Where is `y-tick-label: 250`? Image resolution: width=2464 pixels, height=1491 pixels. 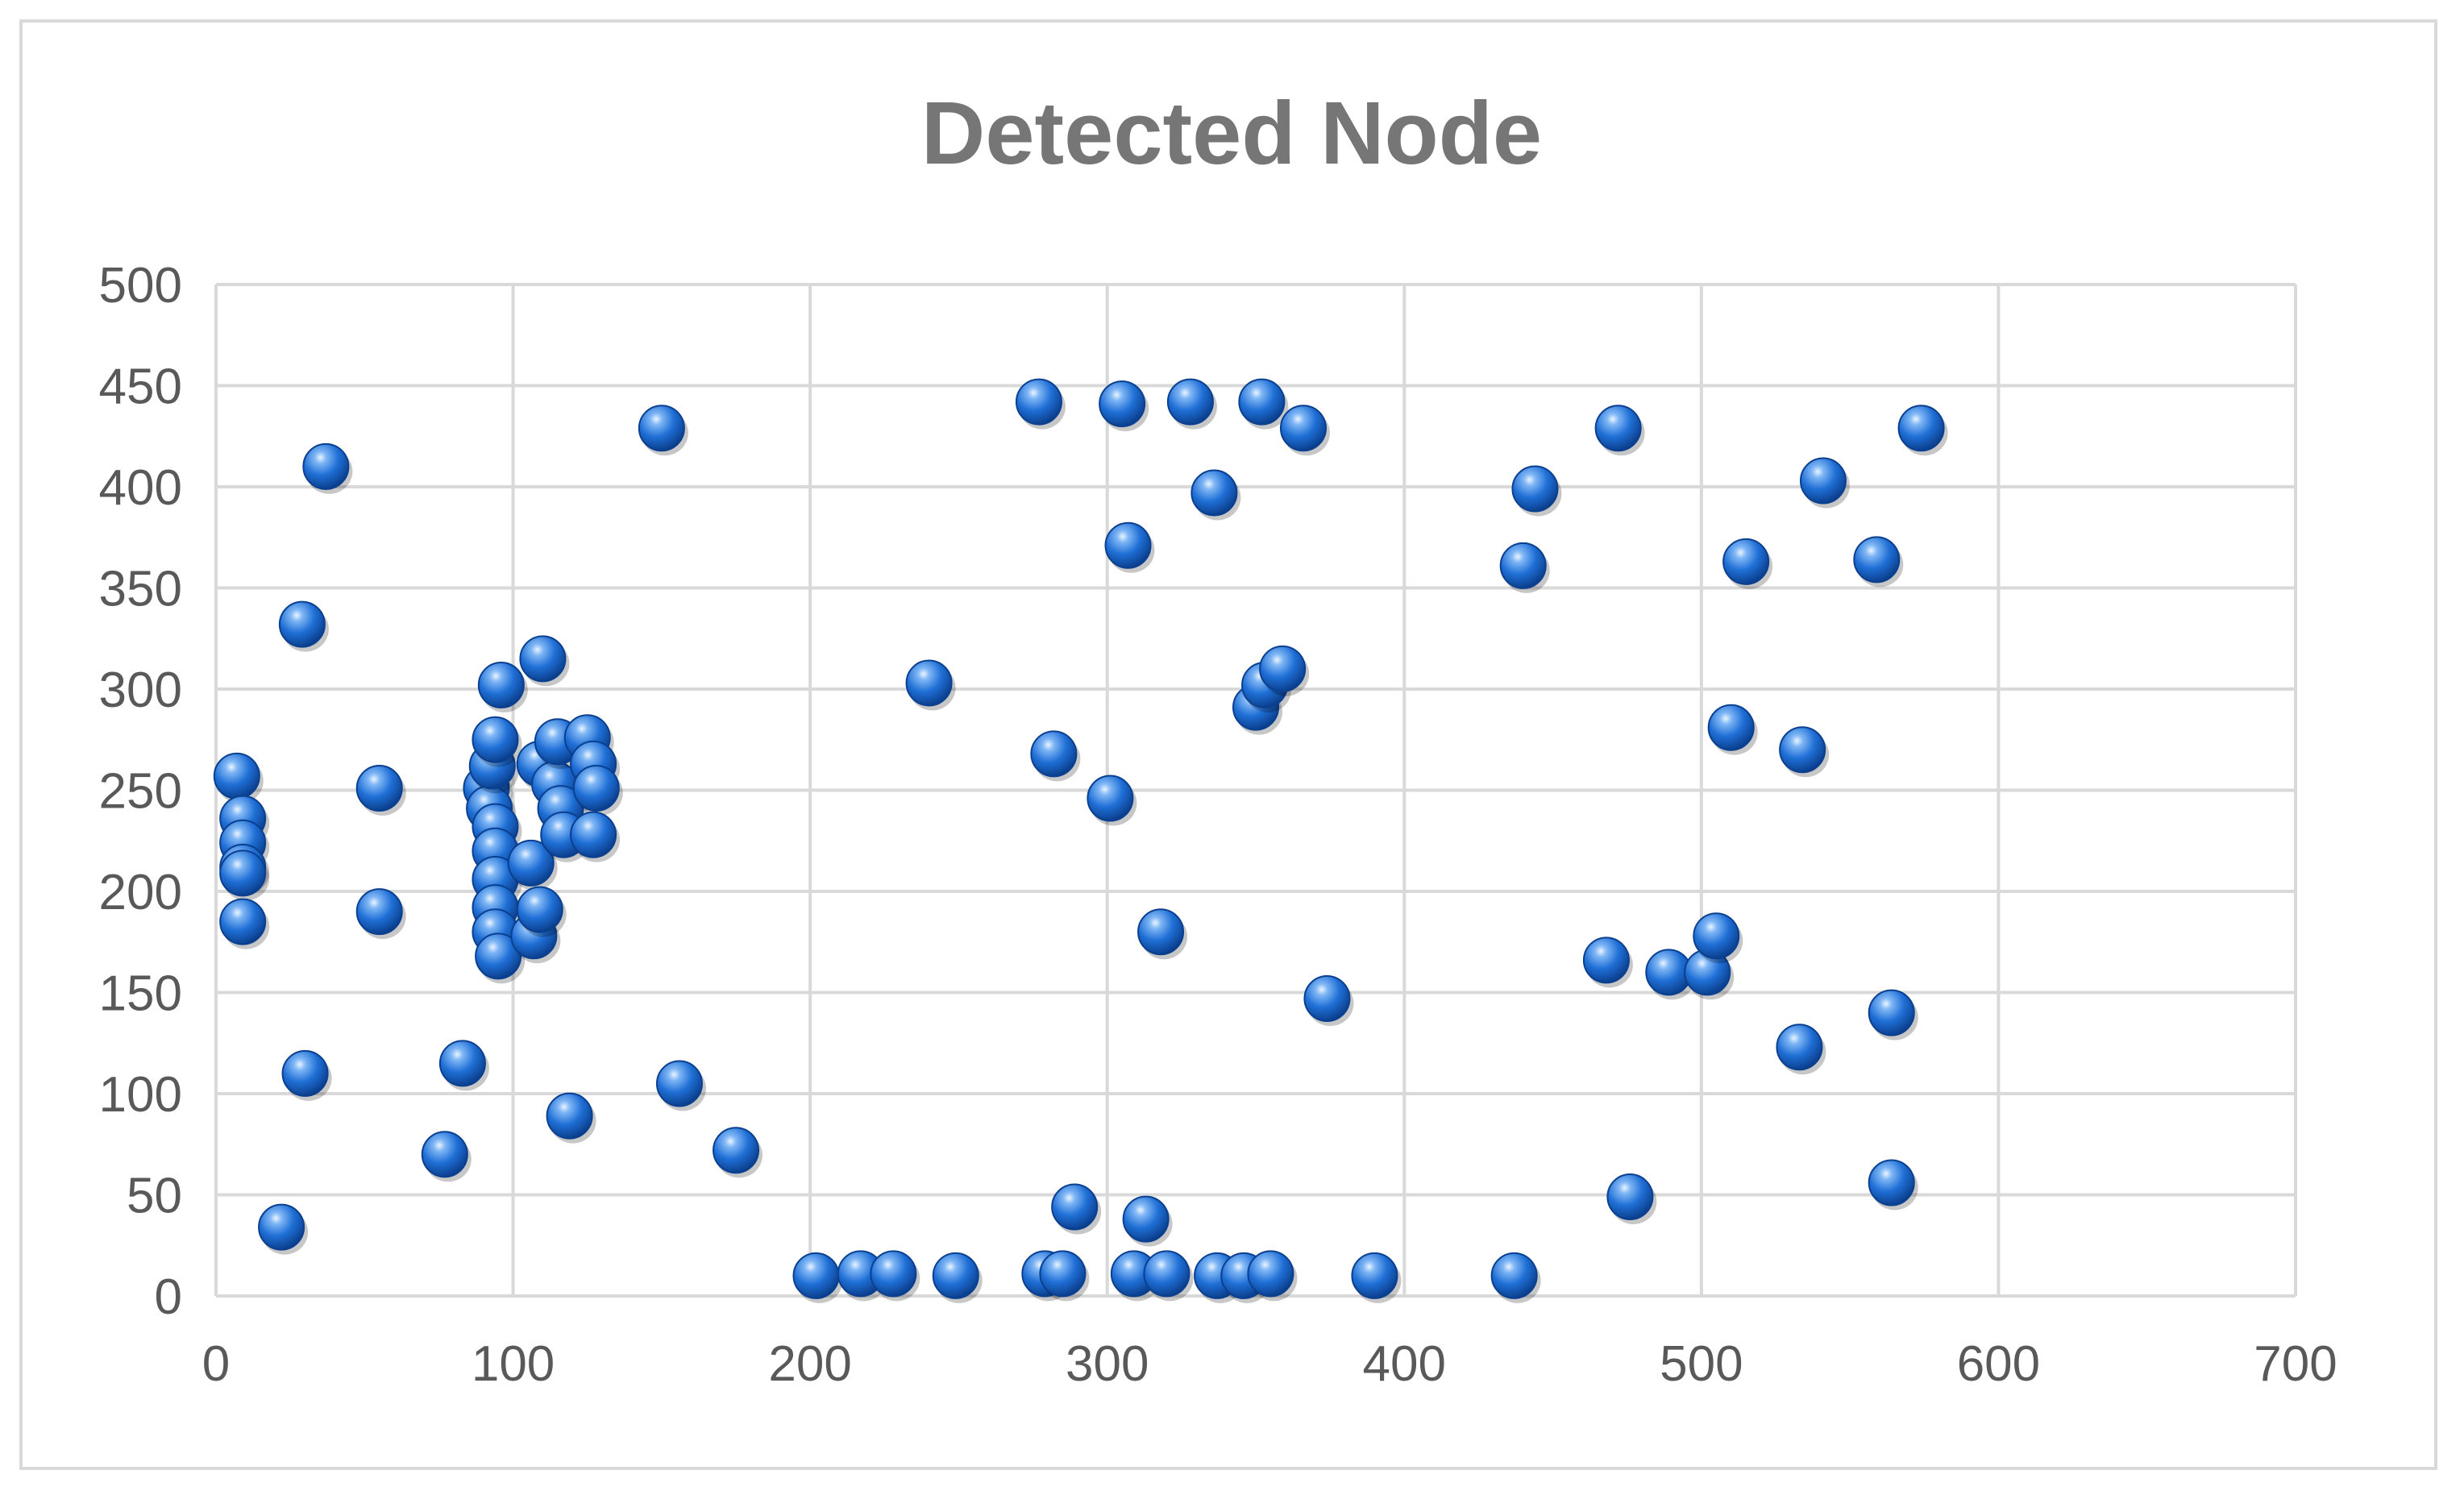 y-tick-label: 250 is located at coordinates (141, 792).